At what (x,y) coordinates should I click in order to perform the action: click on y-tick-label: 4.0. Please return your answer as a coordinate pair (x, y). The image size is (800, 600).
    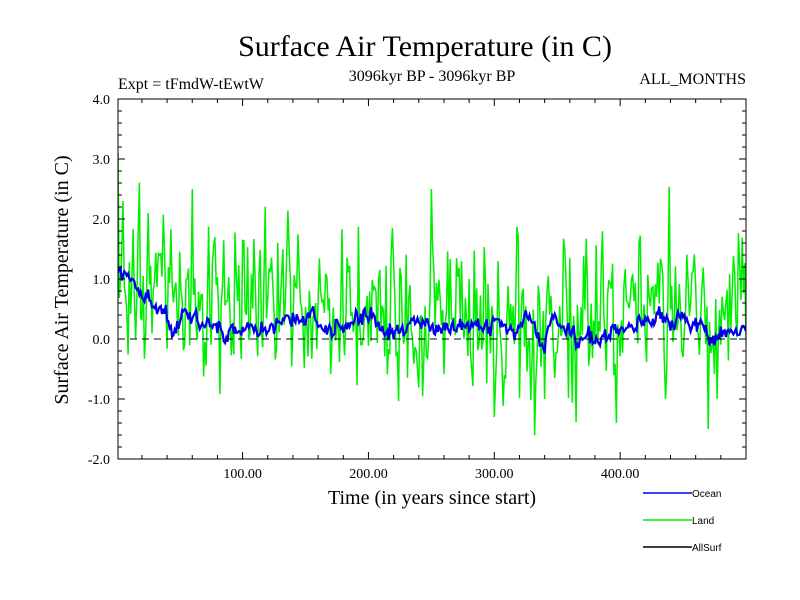
    Looking at the image, I should click on (102, 100).